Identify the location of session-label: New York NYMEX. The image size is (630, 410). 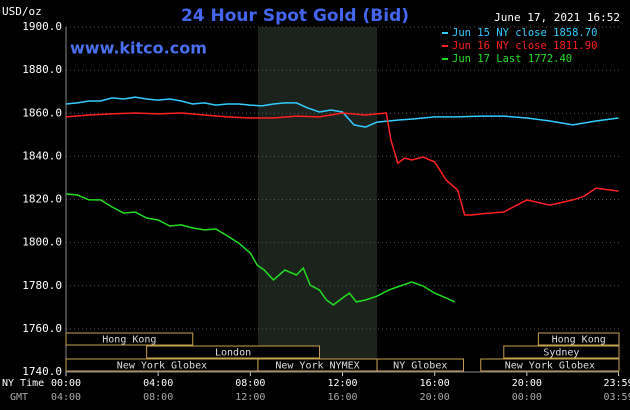
(317, 366).